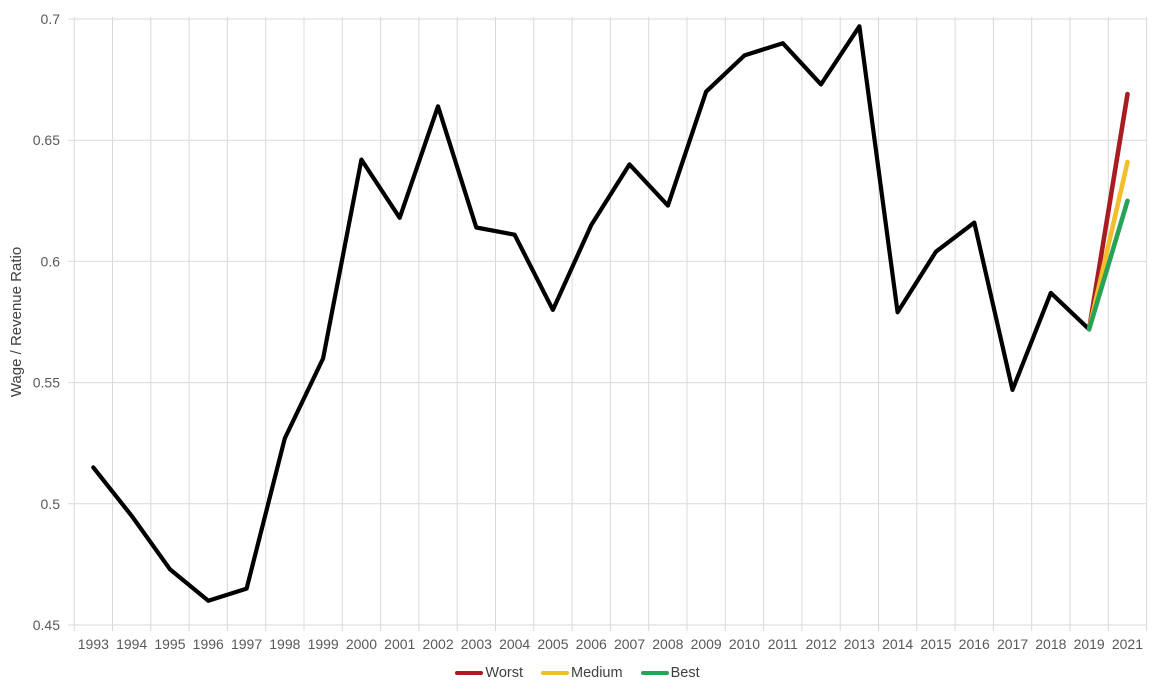  Describe the element at coordinates (1050, 644) in the screenshot. I see `x-tick-label: 2018` at that location.